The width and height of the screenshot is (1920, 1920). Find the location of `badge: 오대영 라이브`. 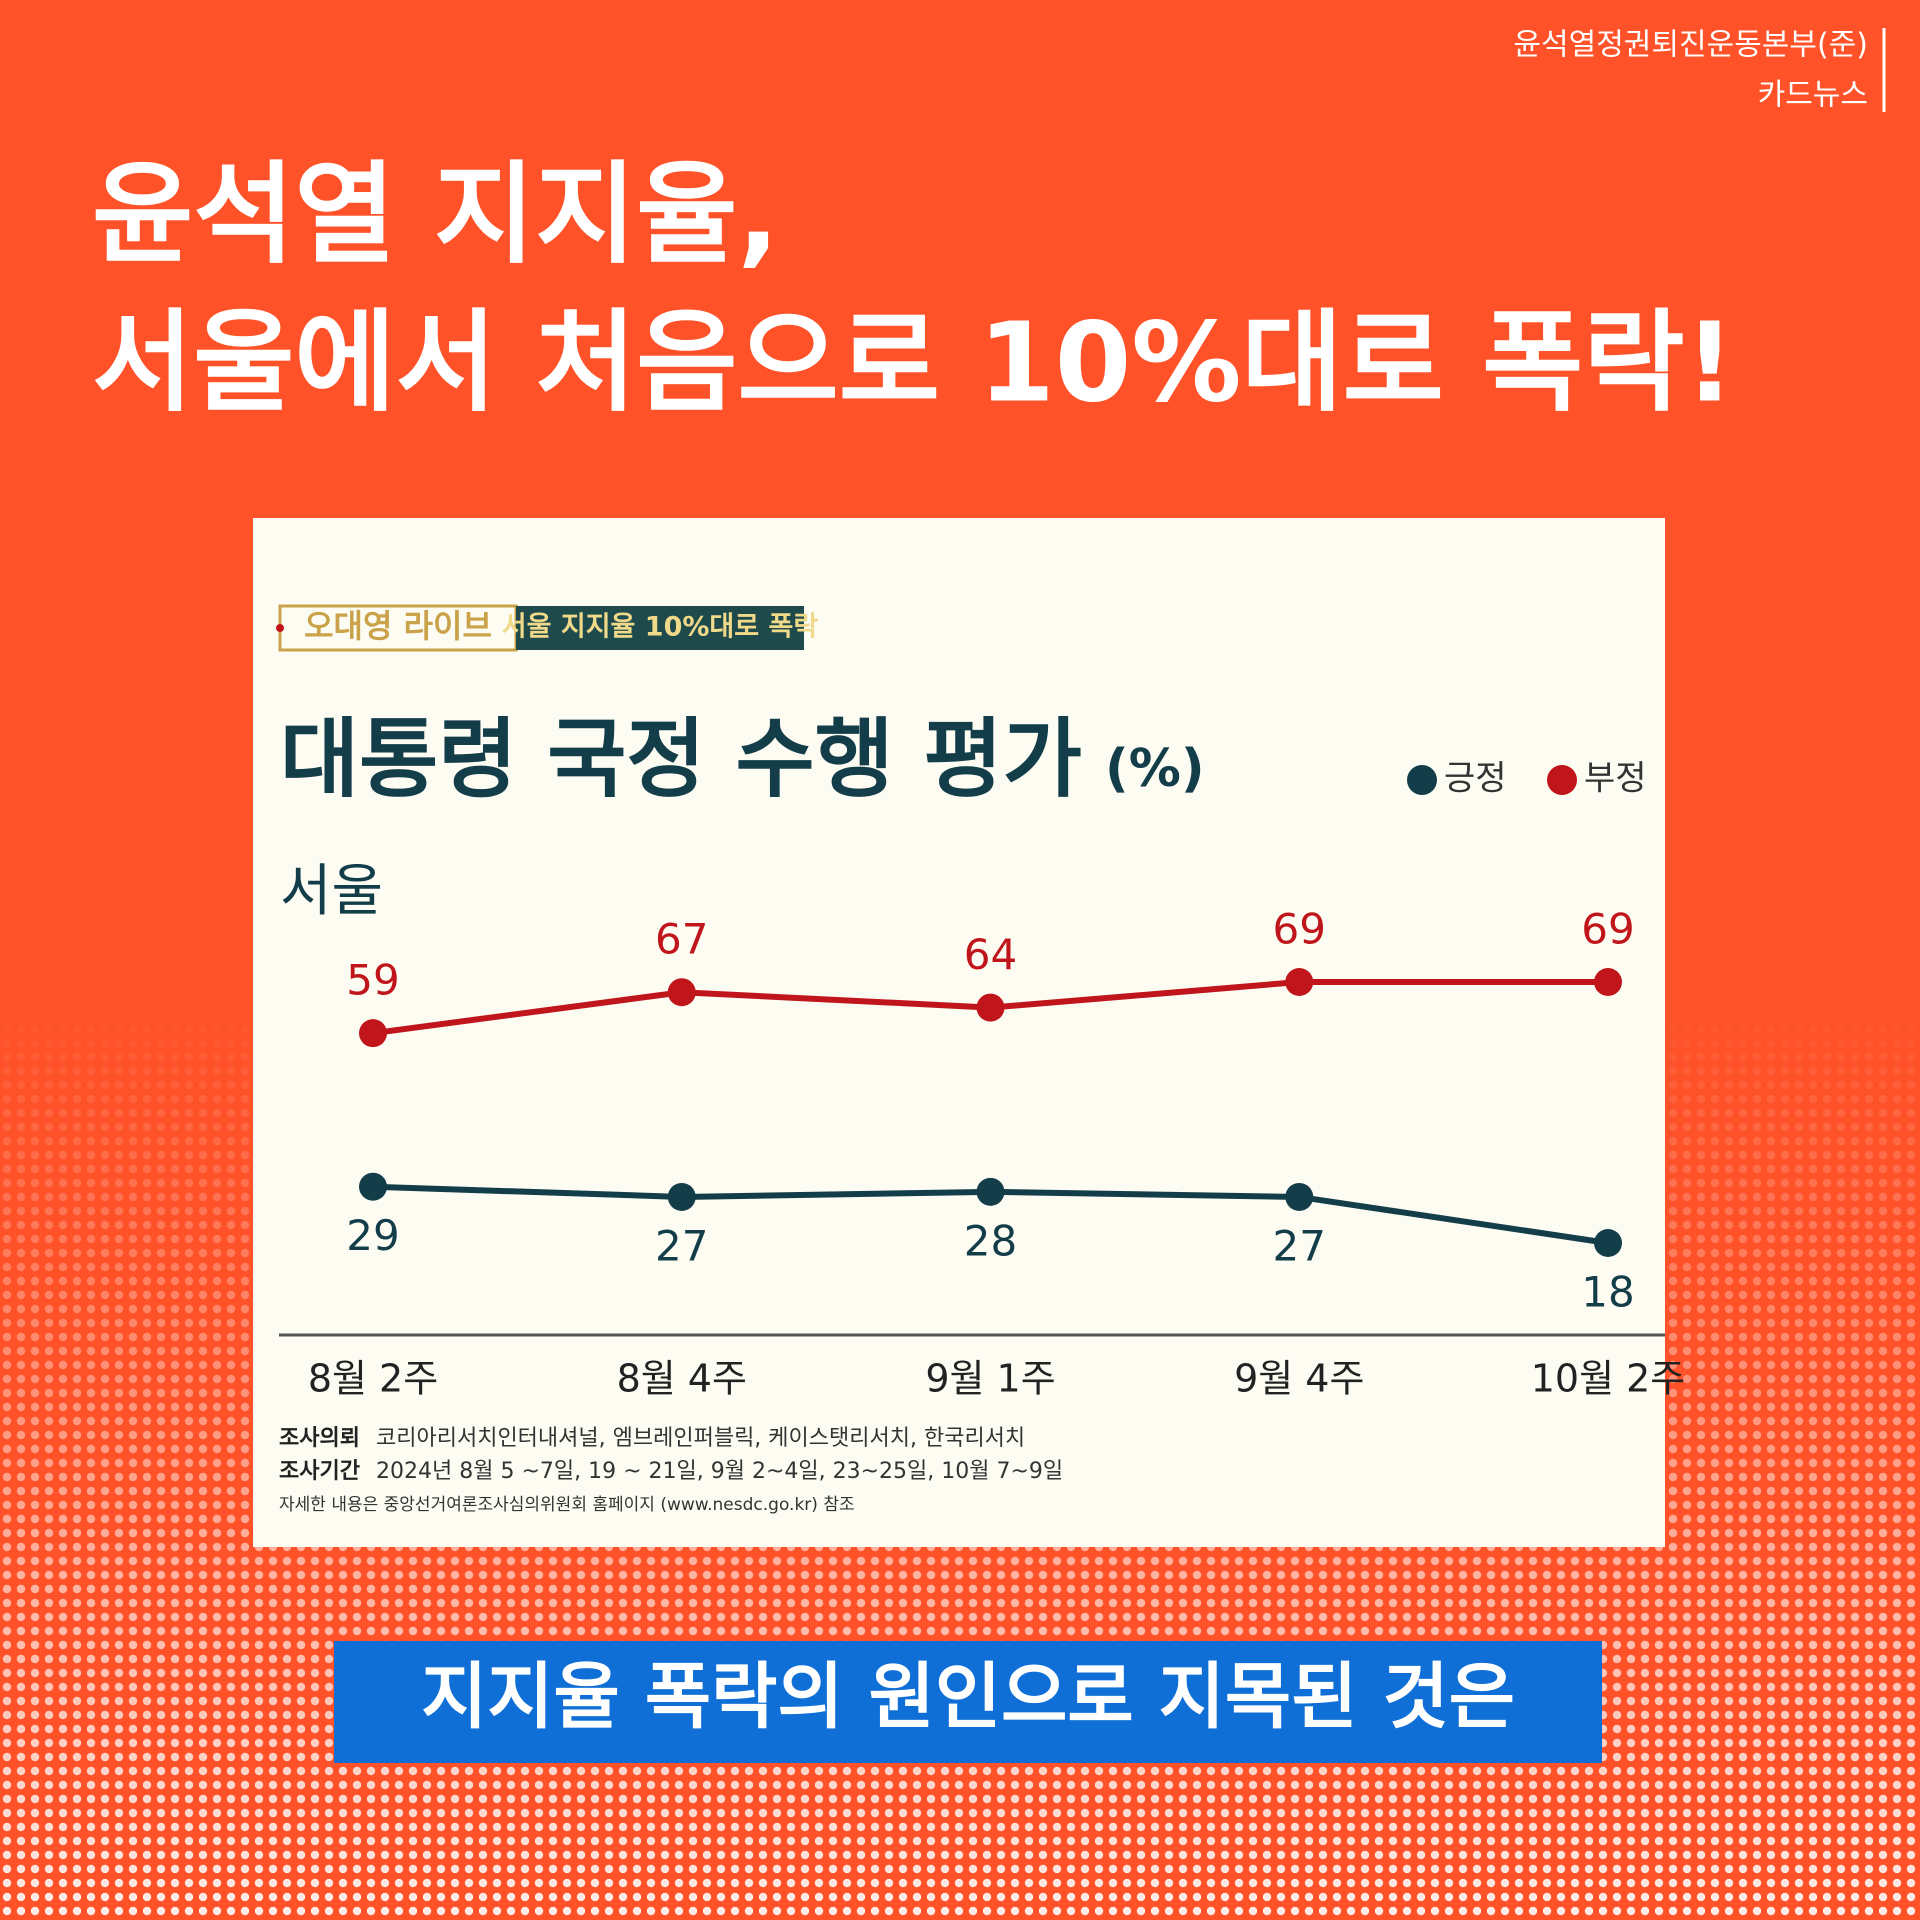

badge: 오대영 라이브 is located at coordinates (398, 626).